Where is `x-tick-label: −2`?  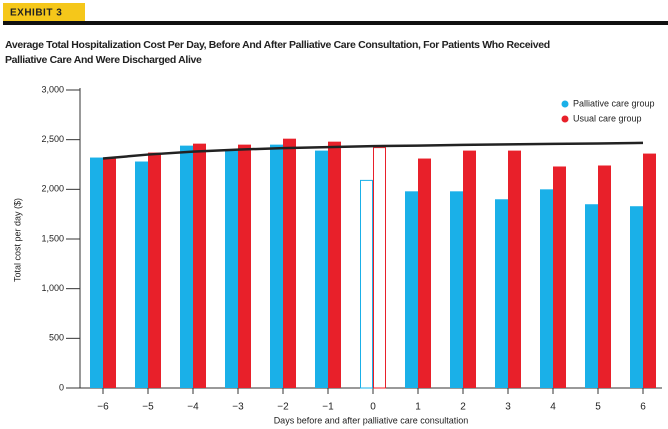 x-tick-label: −2 is located at coordinates (283, 407).